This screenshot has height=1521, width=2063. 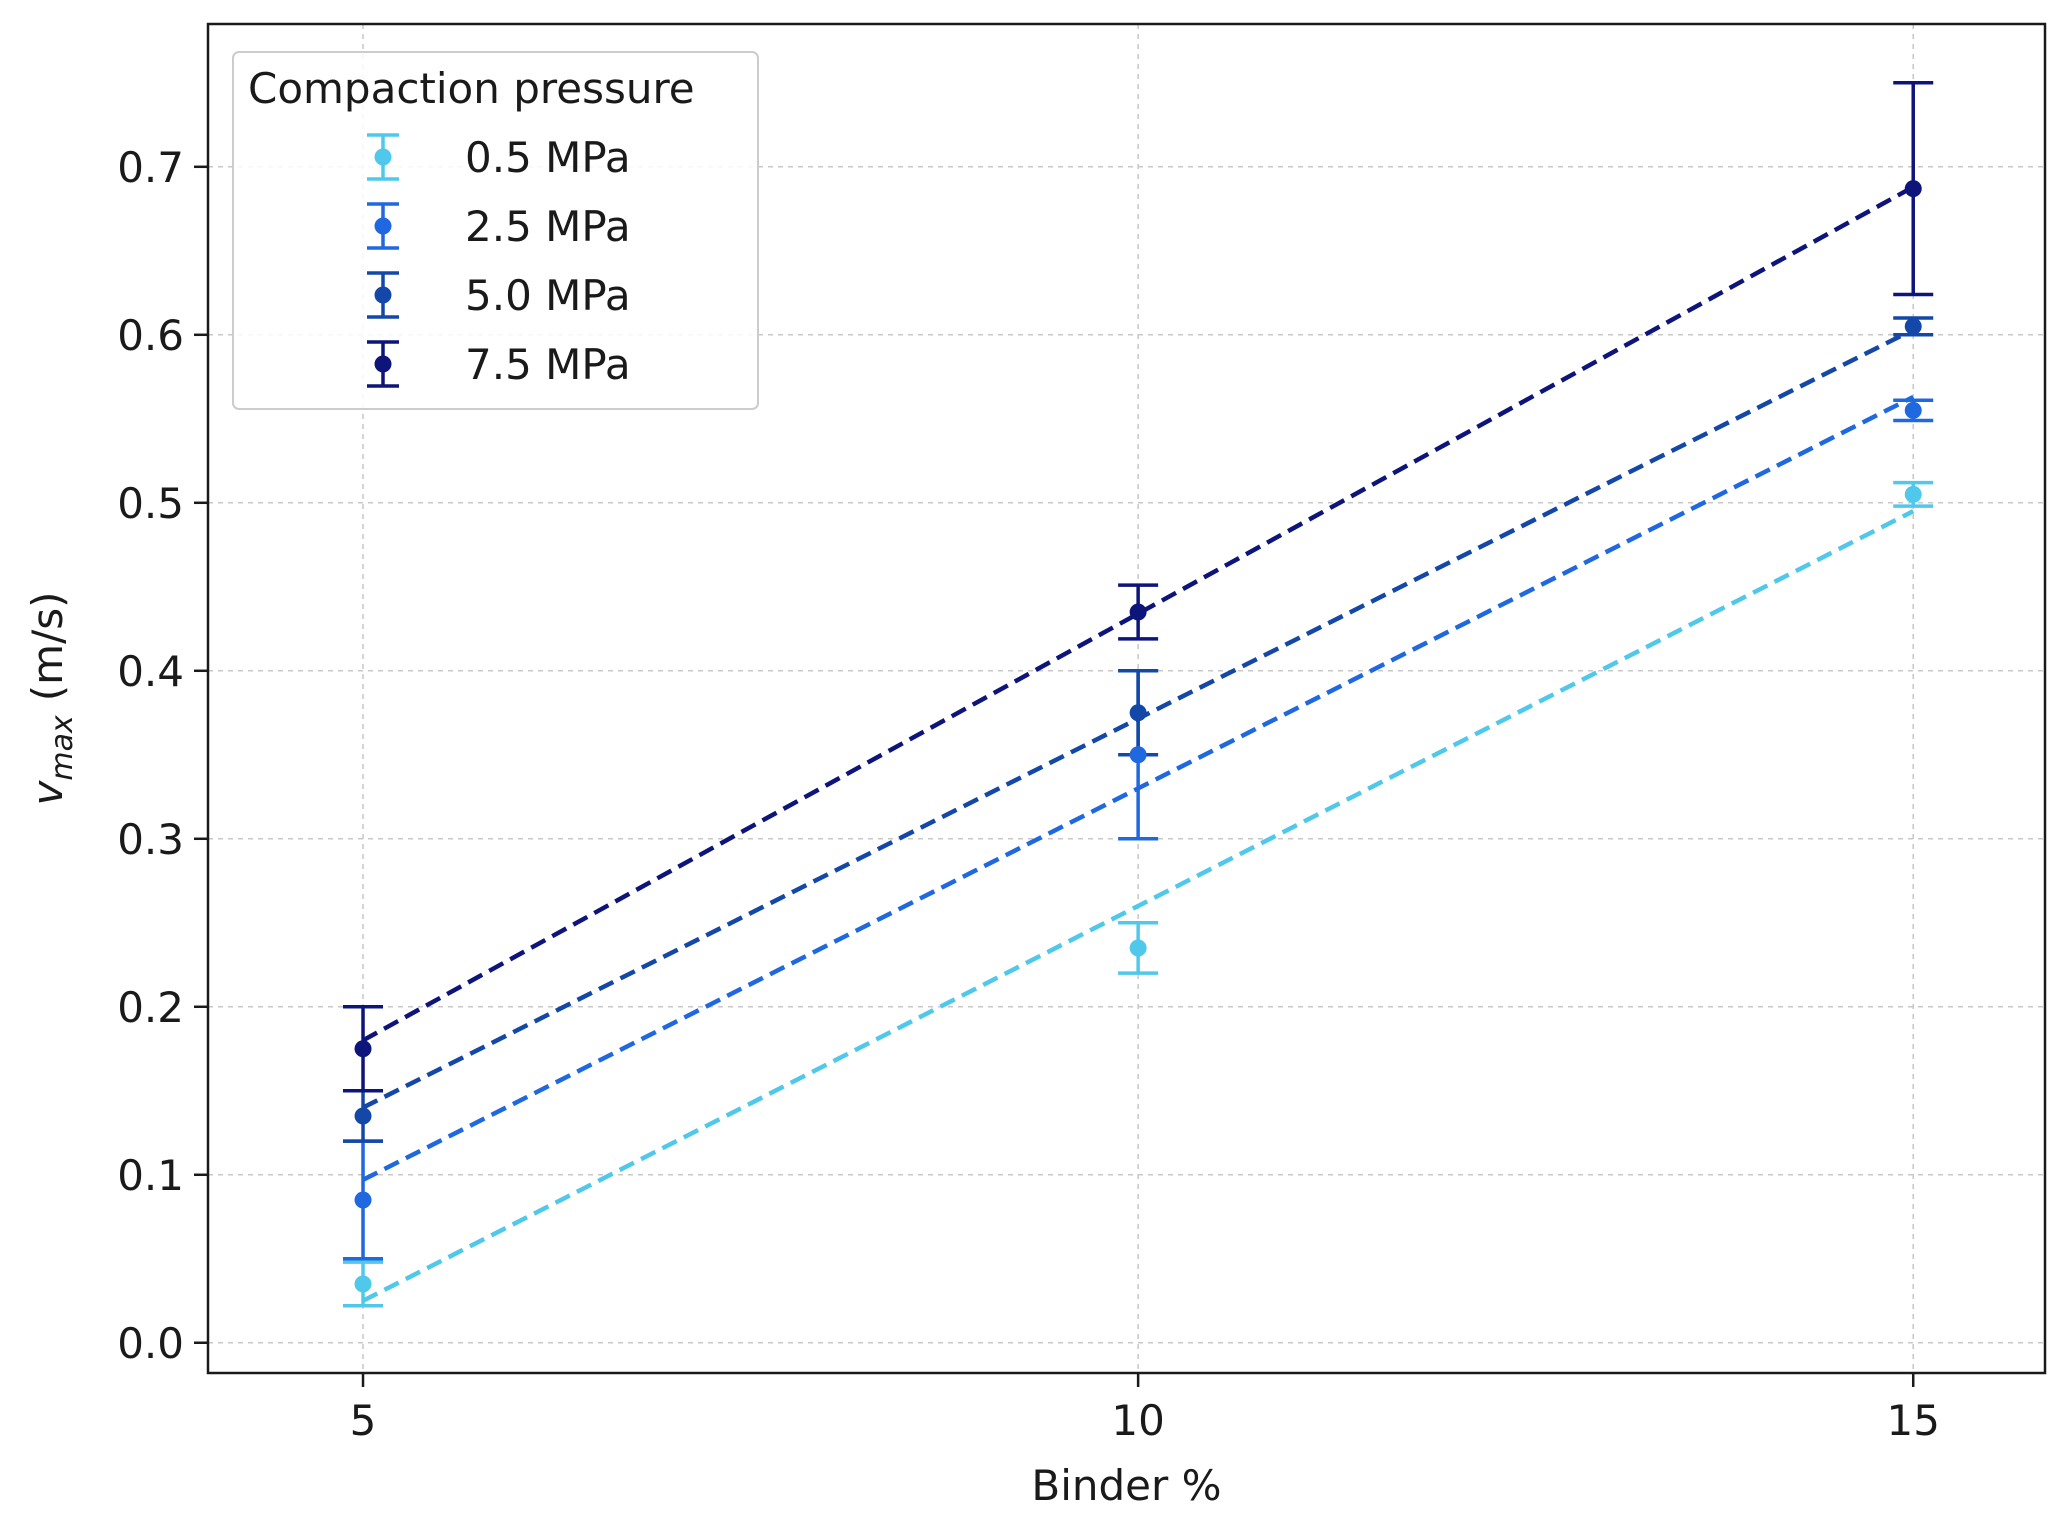 What do you see at coordinates (62, 748) in the screenshot?
I see `y-axis-title-subscript: max` at bounding box center [62, 748].